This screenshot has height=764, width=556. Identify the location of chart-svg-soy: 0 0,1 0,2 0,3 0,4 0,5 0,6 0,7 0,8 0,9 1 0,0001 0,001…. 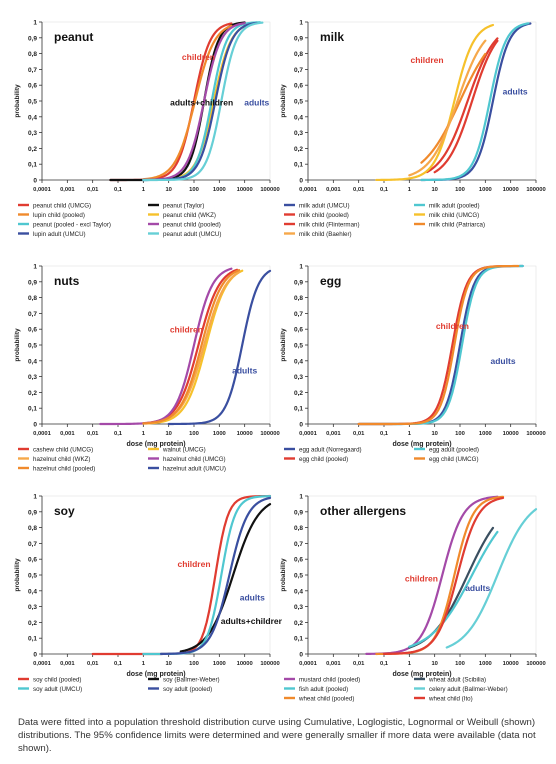
(148, 593).